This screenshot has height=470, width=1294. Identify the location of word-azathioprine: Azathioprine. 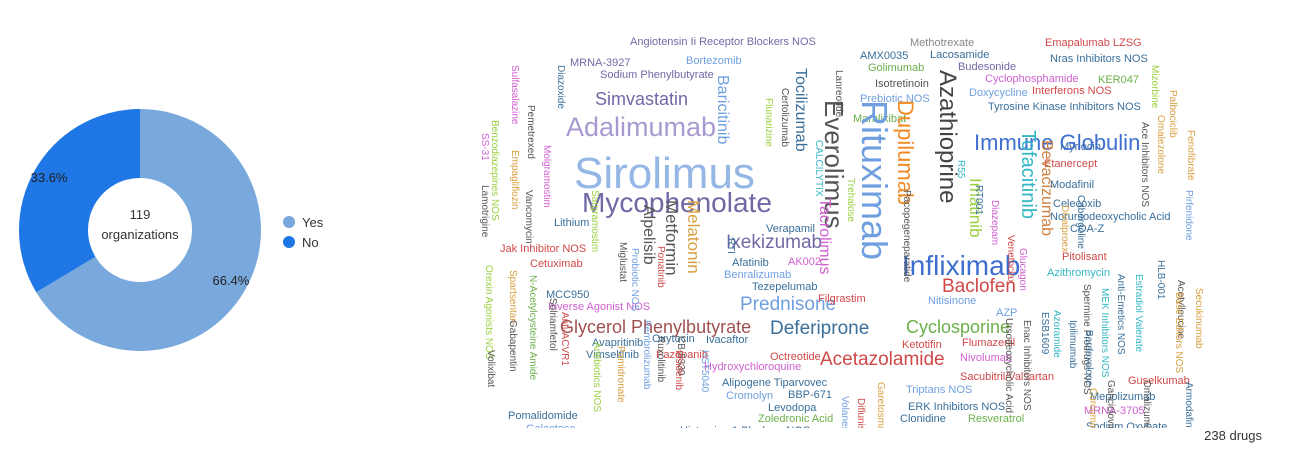
(947, 136).